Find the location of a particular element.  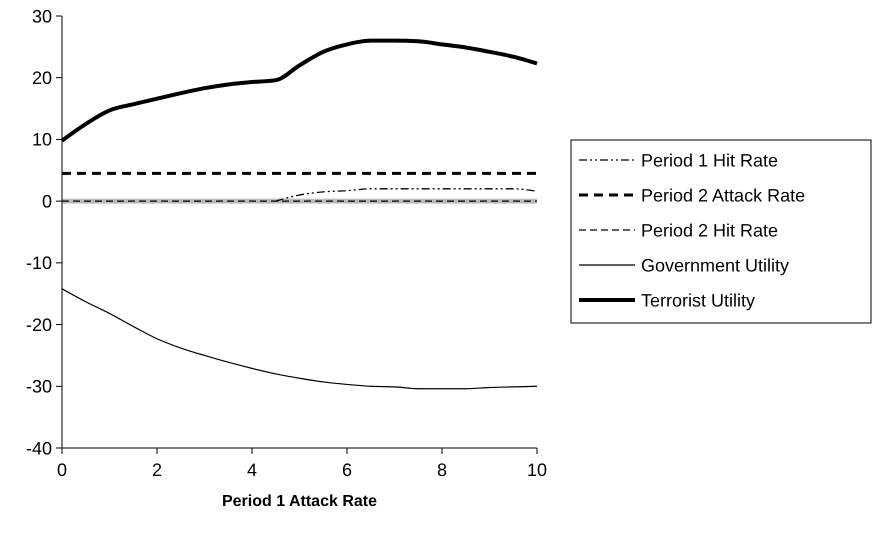

x-axis-title: Period 1 Attack Rate is located at coordinates (300, 501).